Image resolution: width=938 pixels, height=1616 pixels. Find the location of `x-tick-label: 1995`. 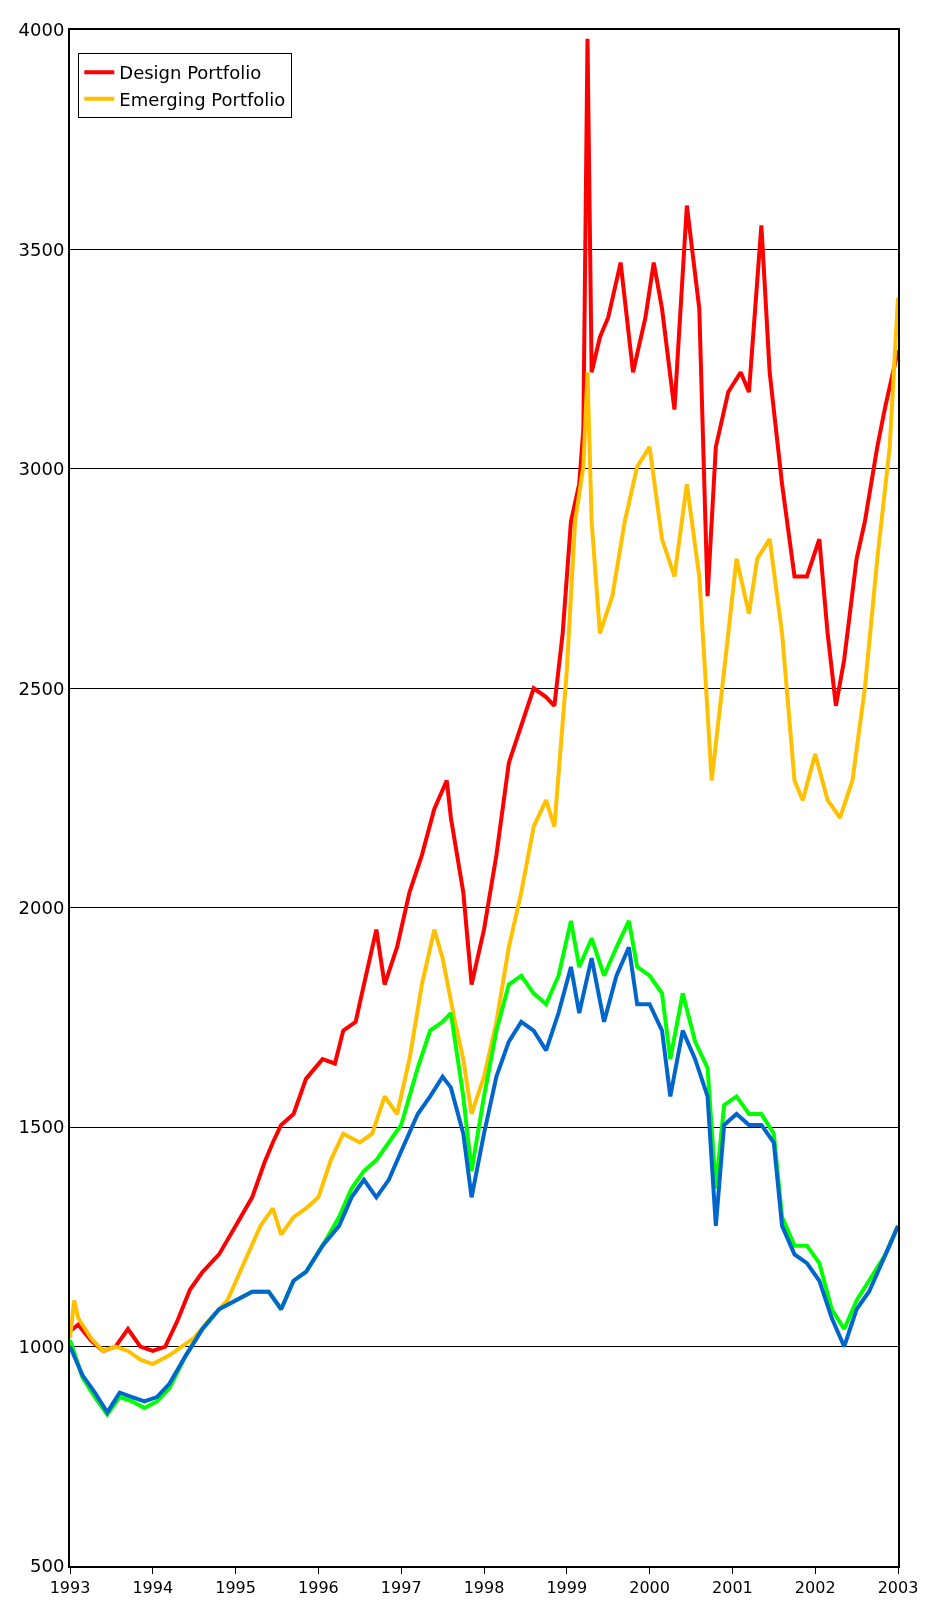

x-tick-label: 1995 is located at coordinates (235, 1588).